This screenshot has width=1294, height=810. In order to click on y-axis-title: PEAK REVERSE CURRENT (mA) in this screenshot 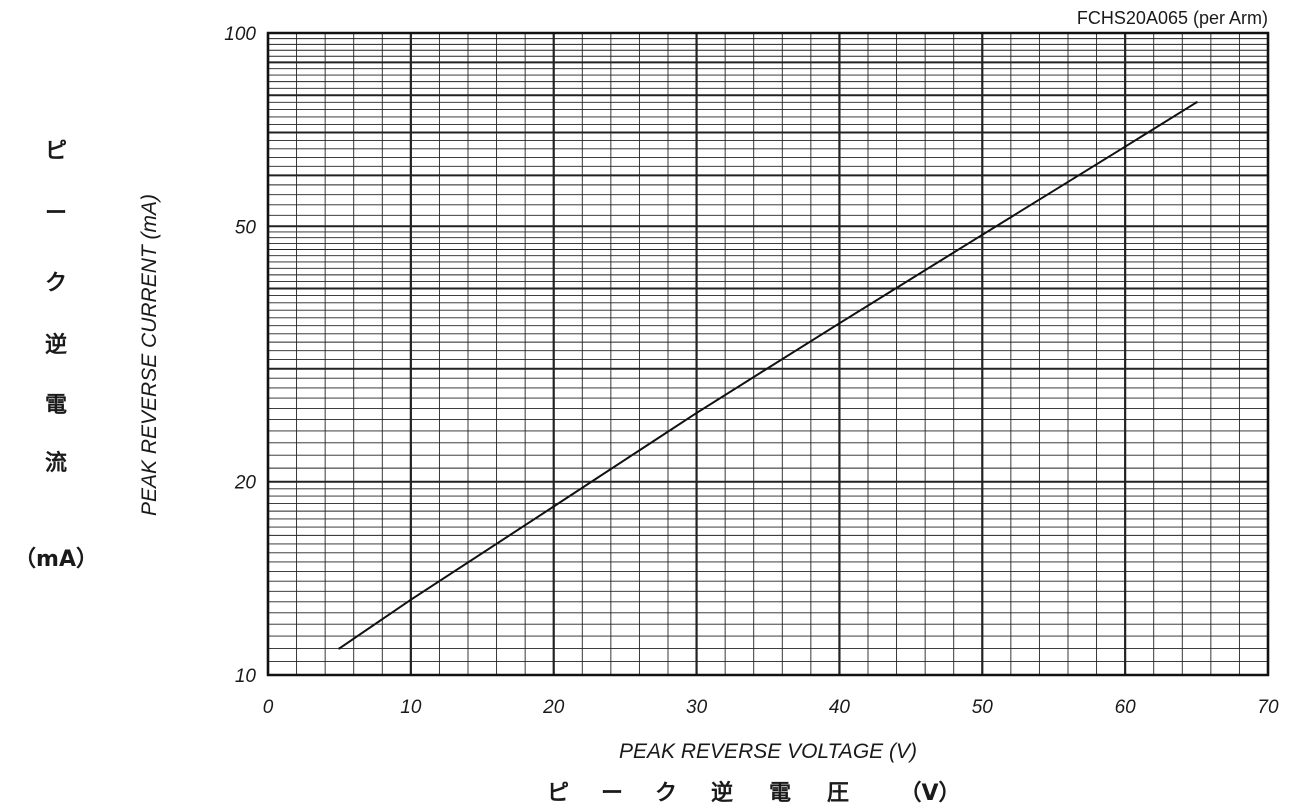, I will do `click(149, 355)`.